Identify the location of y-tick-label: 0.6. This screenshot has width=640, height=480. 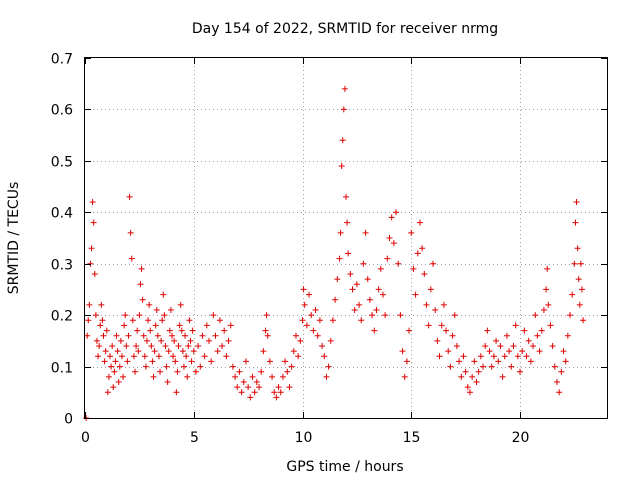
(62, 111).